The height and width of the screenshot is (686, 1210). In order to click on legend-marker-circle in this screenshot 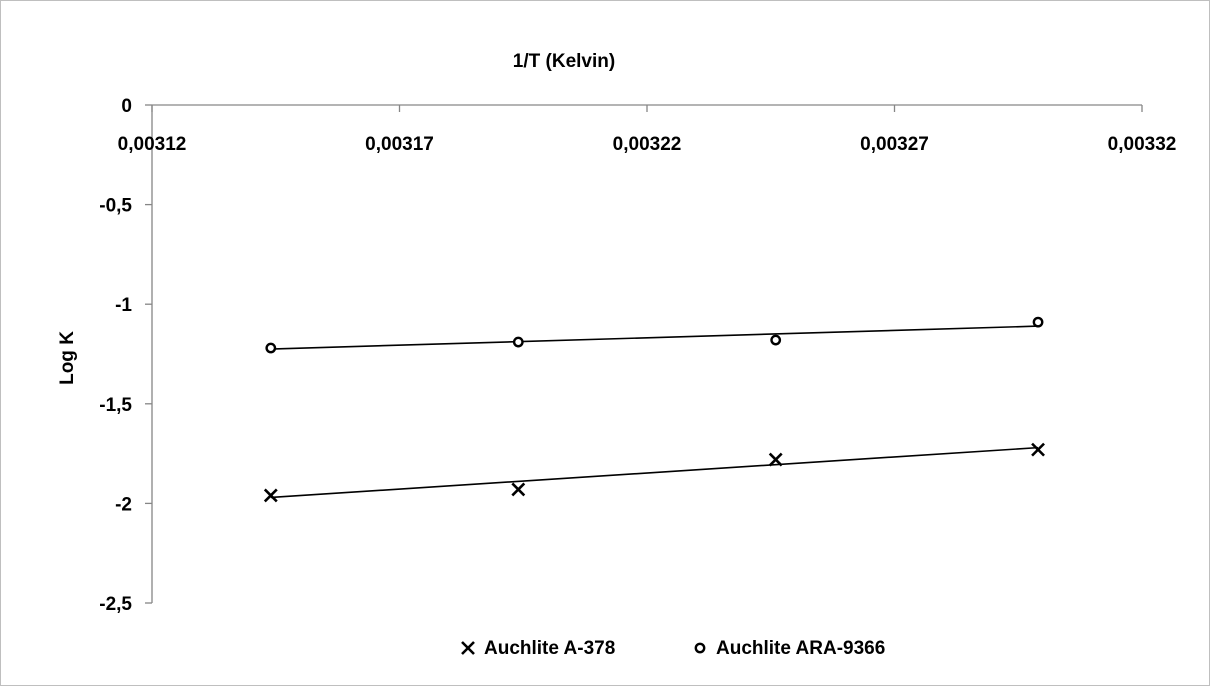, I will do `click(700, 648)`.